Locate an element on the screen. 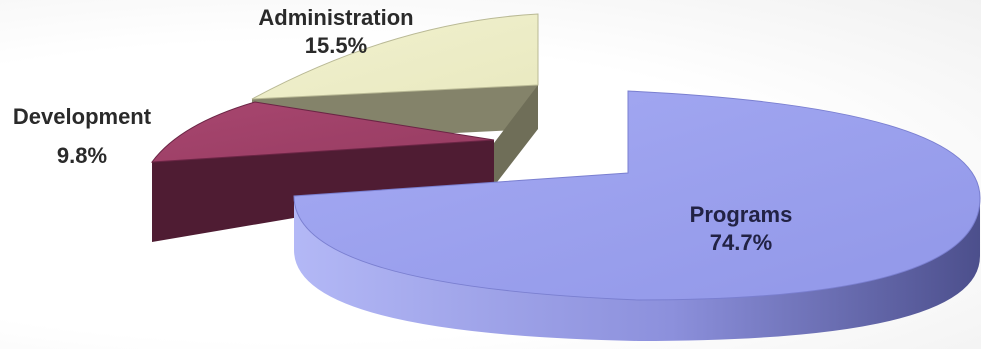  label-programs-name: Programs is located at coordinates (741, 214).